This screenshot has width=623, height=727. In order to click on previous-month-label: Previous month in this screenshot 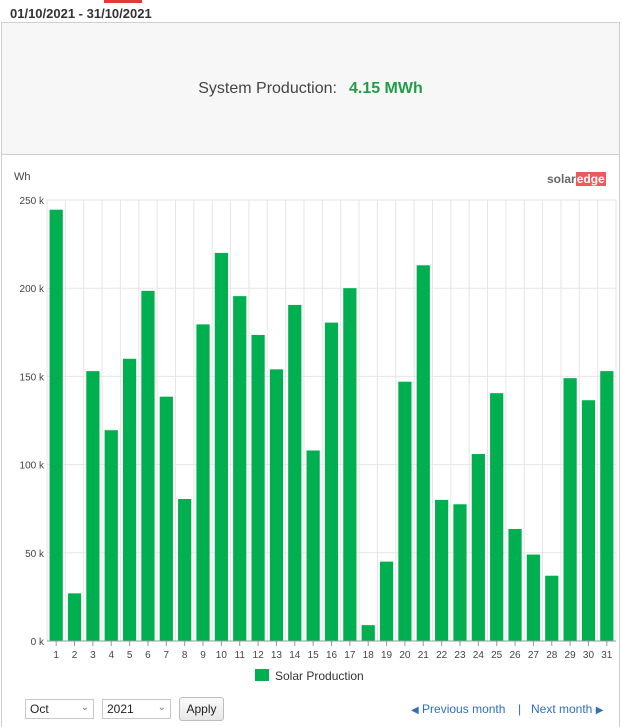, I will do `click(464, 709)`.